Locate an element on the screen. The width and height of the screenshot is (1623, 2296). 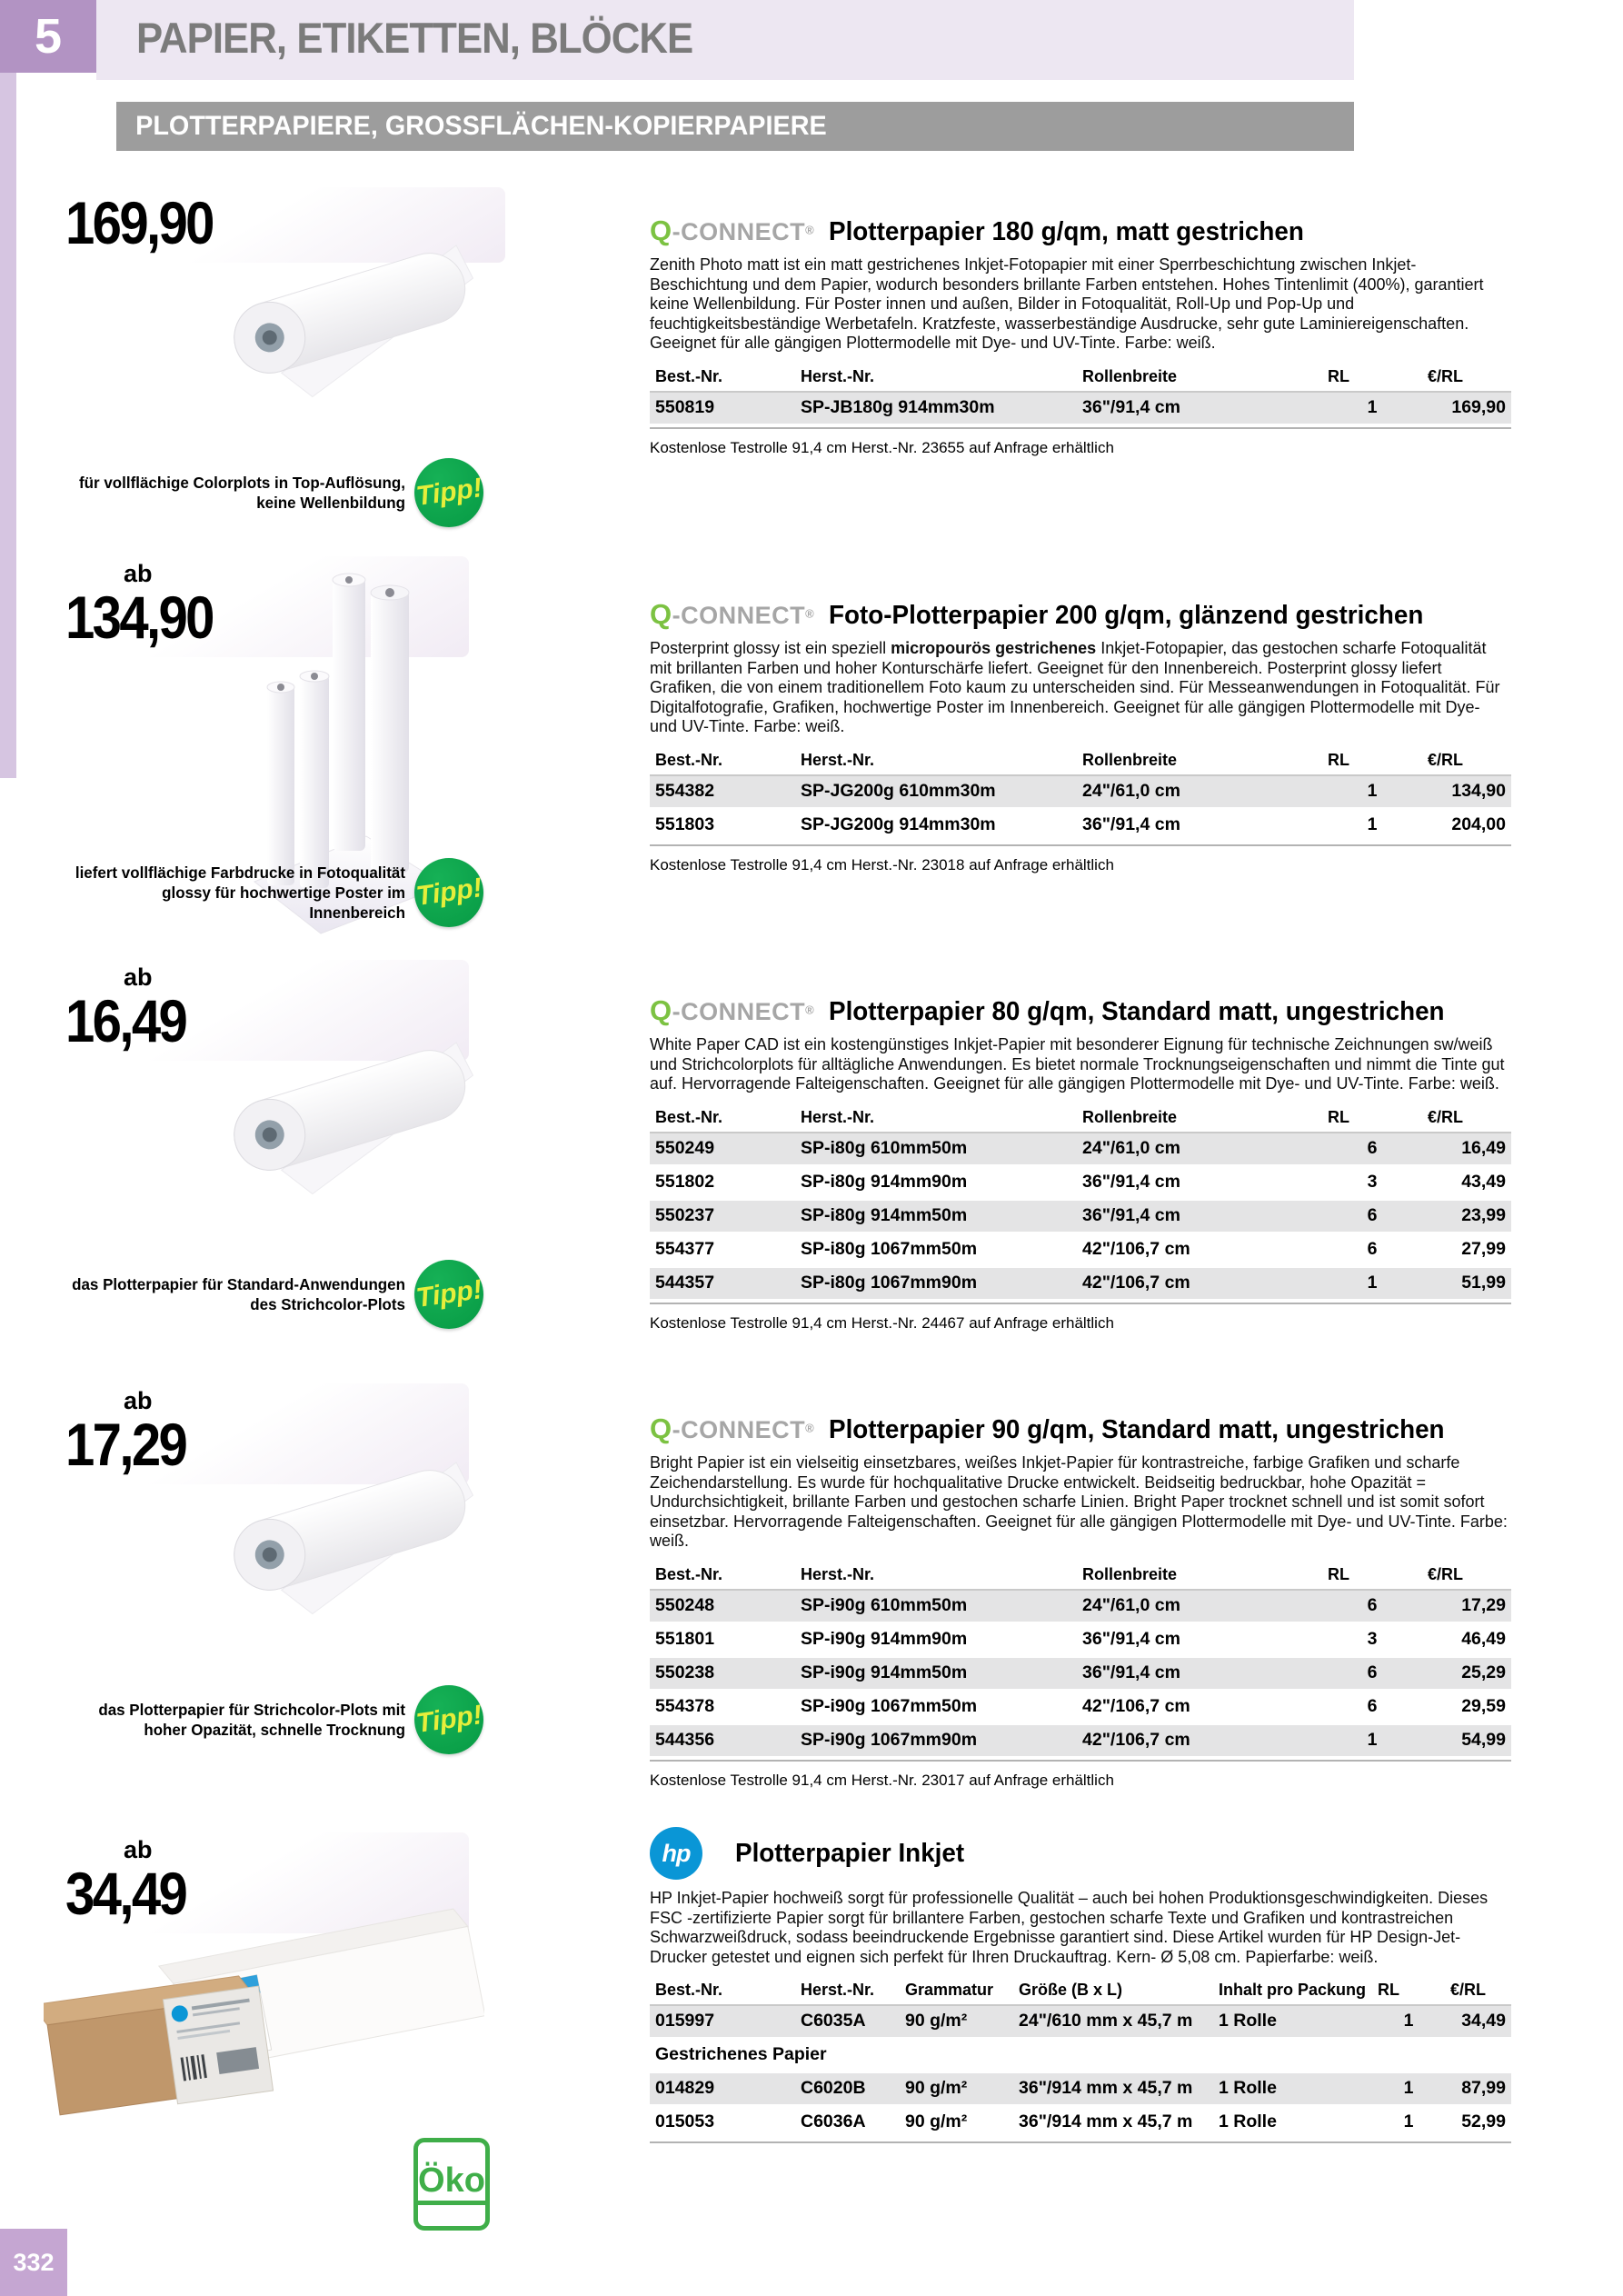
cell-bestnr: 551803 is located at coordinates (723, 826).